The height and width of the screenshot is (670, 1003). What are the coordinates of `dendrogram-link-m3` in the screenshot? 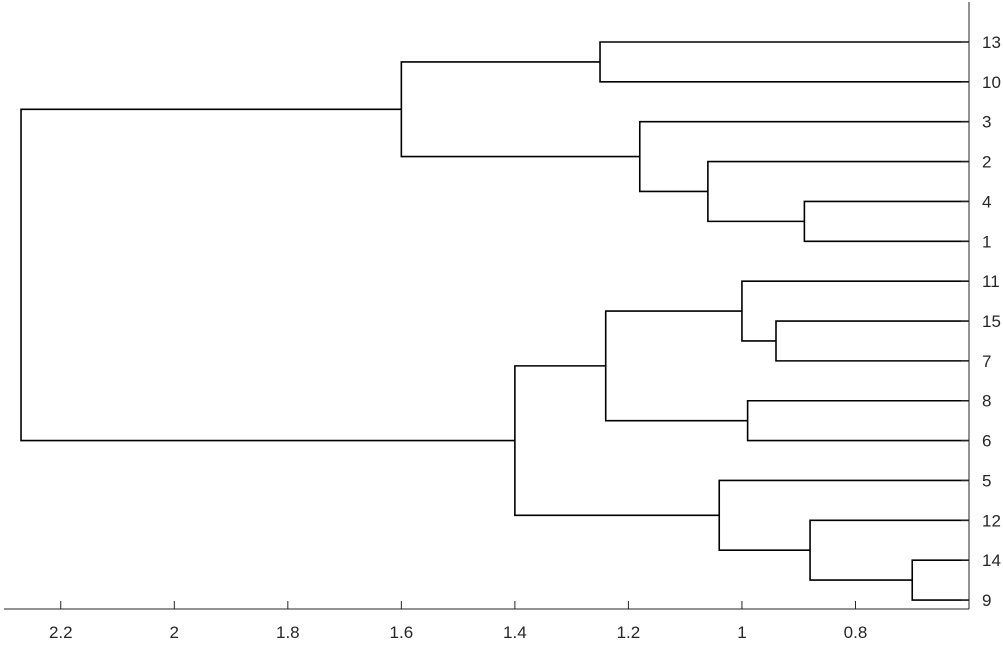 It's located at (889, 550).